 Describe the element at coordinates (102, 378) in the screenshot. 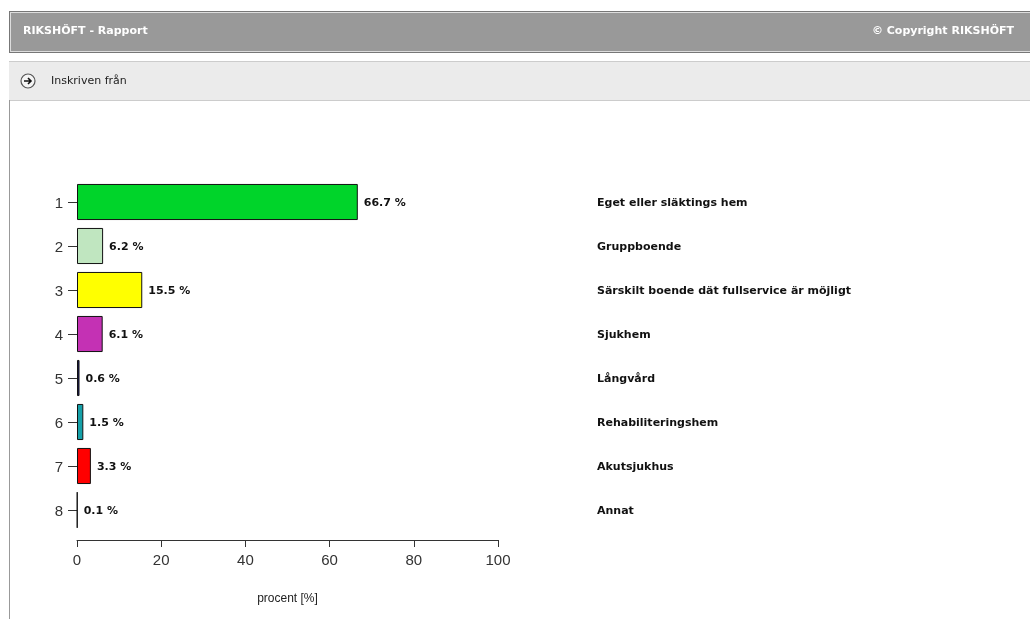

I see `data-label: 0.6 %` at that location.